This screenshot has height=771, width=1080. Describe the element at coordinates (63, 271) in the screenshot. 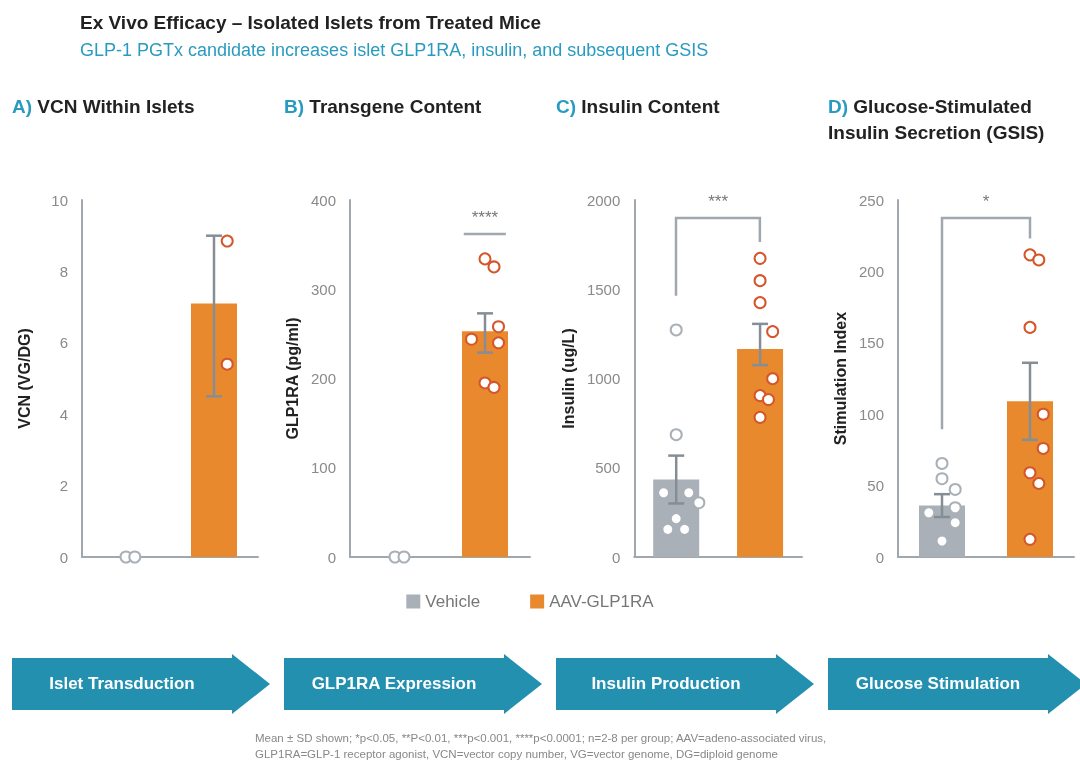

I see `y-tick-label: 8` at that location.